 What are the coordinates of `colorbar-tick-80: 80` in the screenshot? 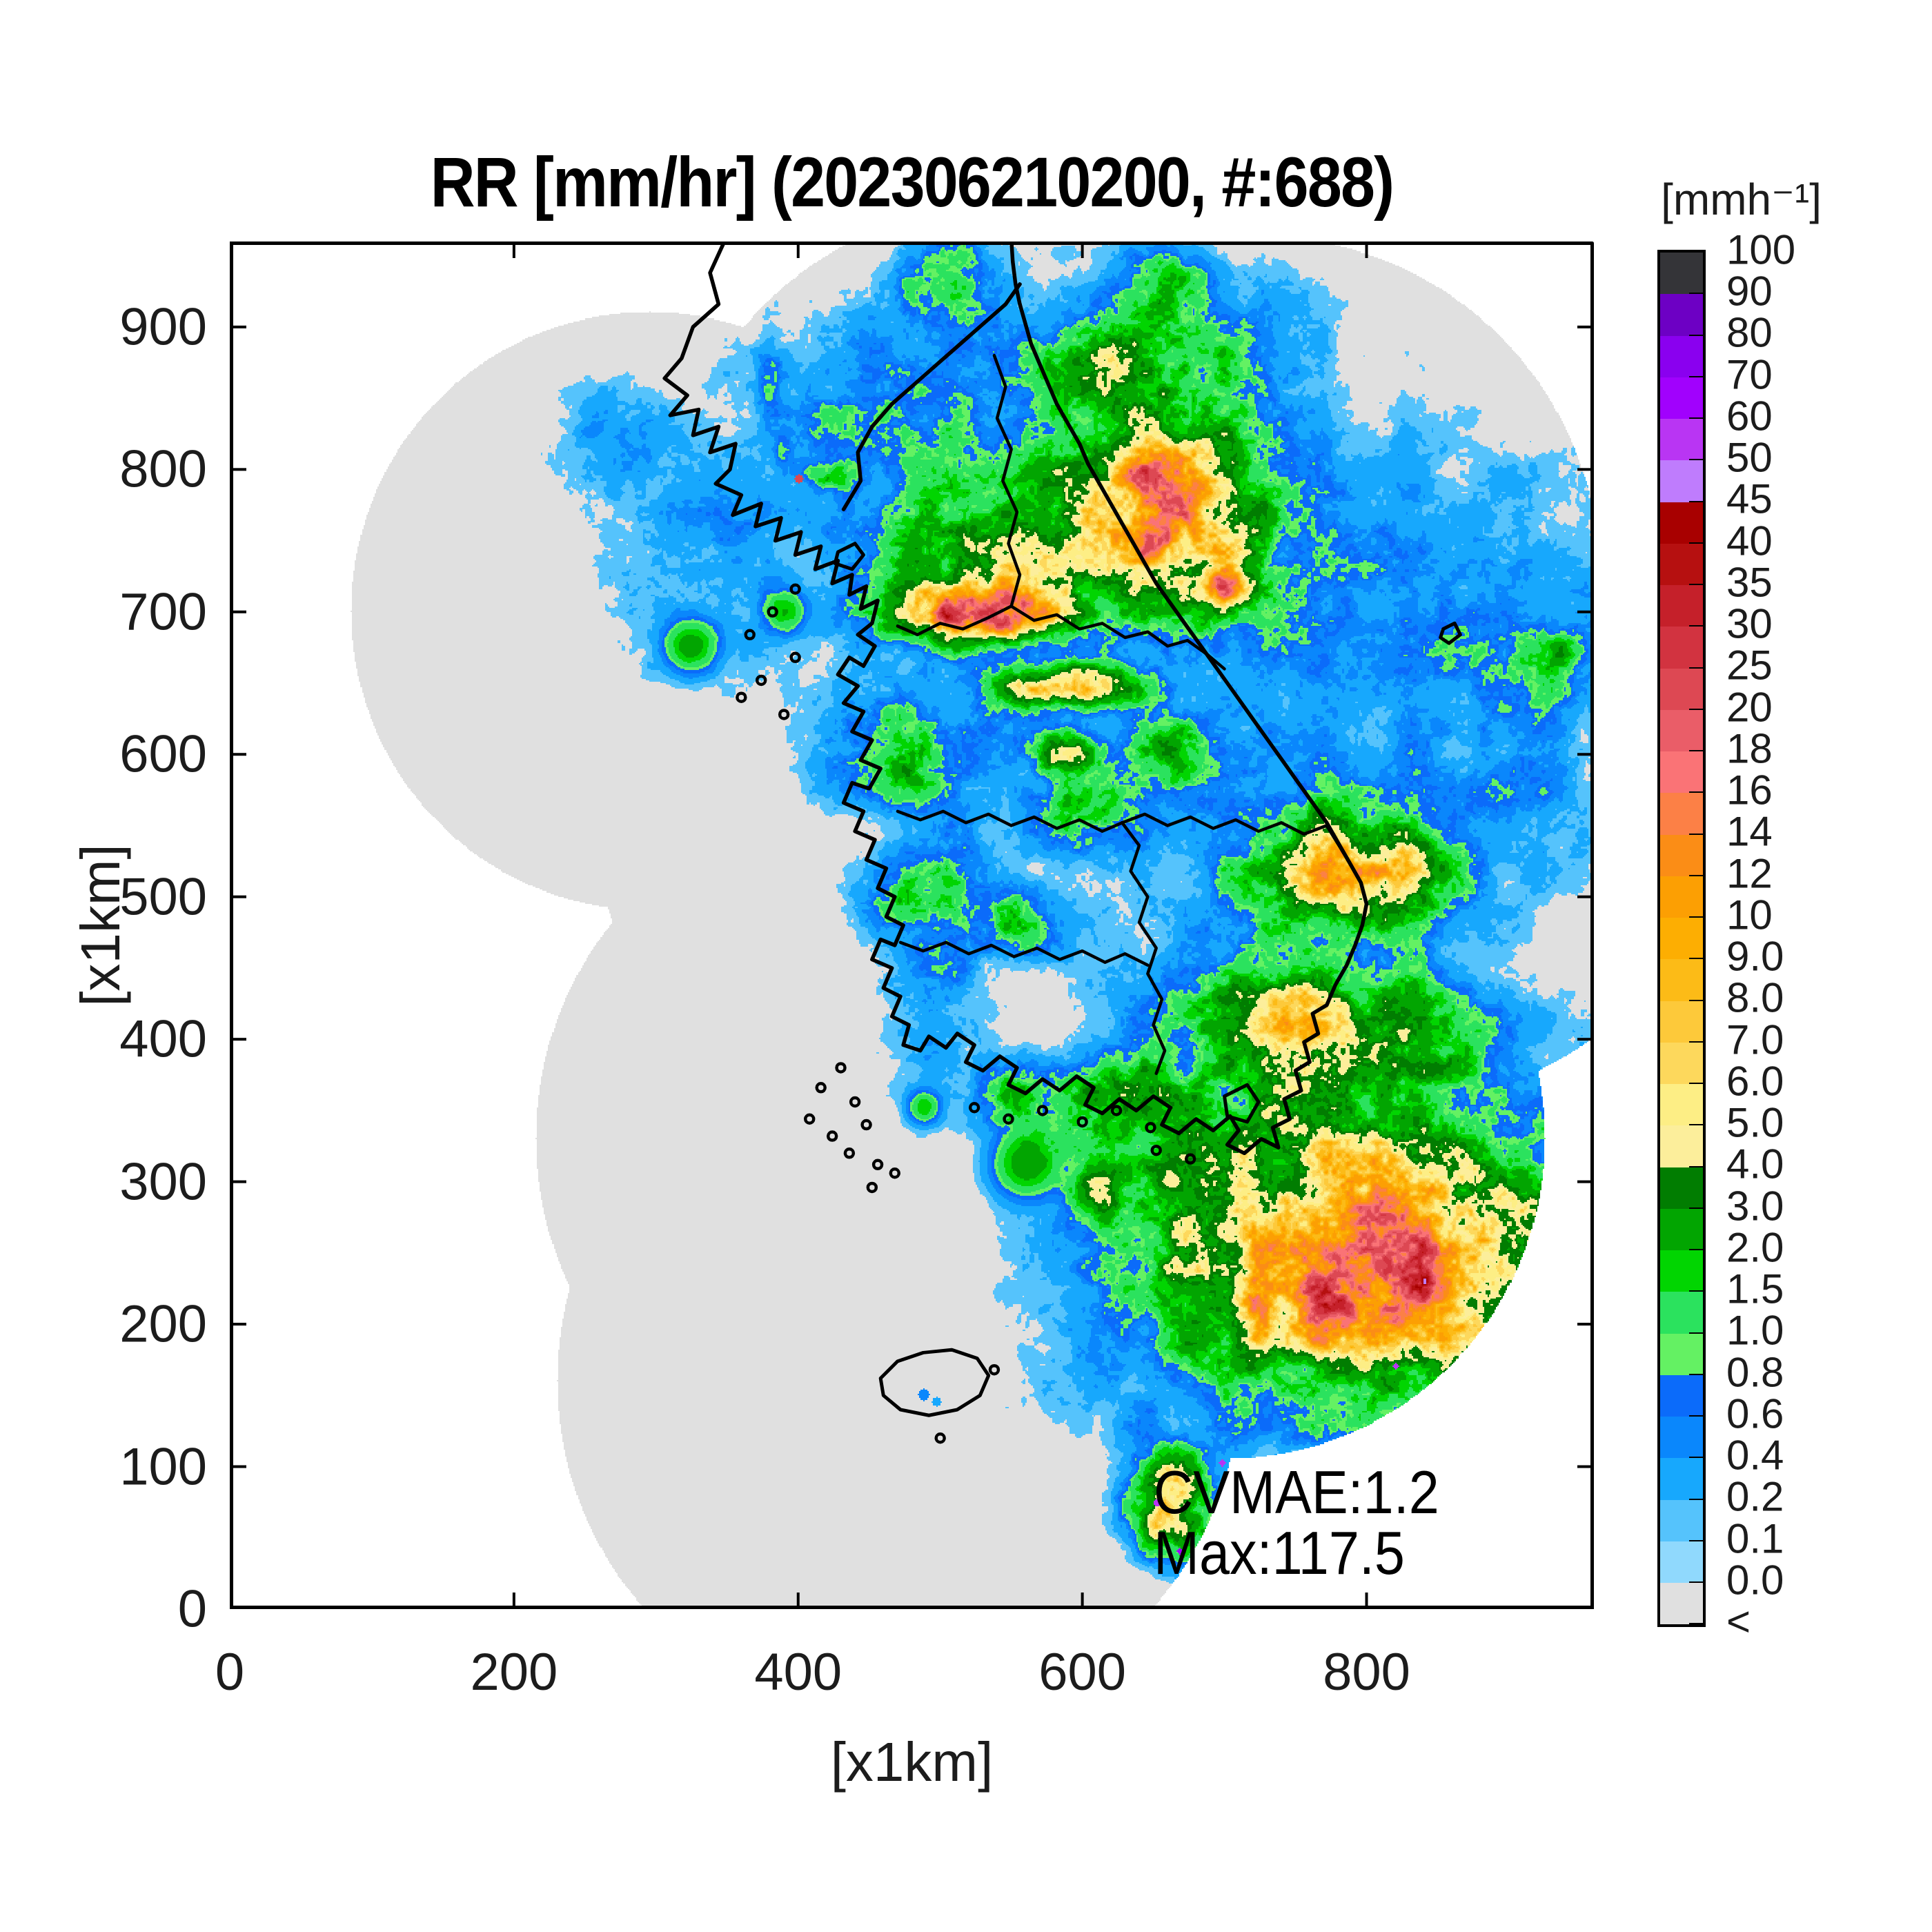 It's located at (1749, 332).